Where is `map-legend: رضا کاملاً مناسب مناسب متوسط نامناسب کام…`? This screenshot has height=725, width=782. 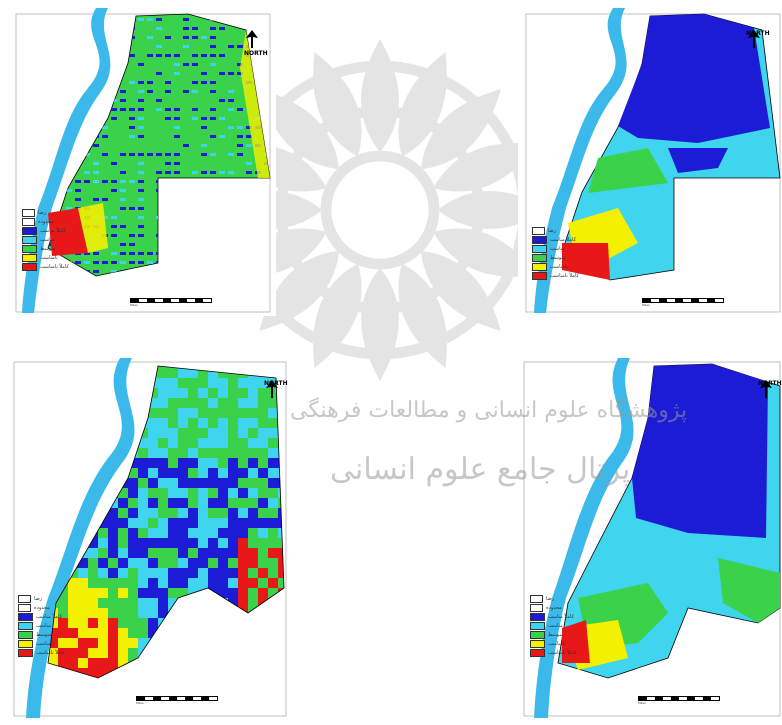 map-legend: رضا کاملاً مناسب مناسب متوسط نامناسب کام… is located at coordinates (555, 253).